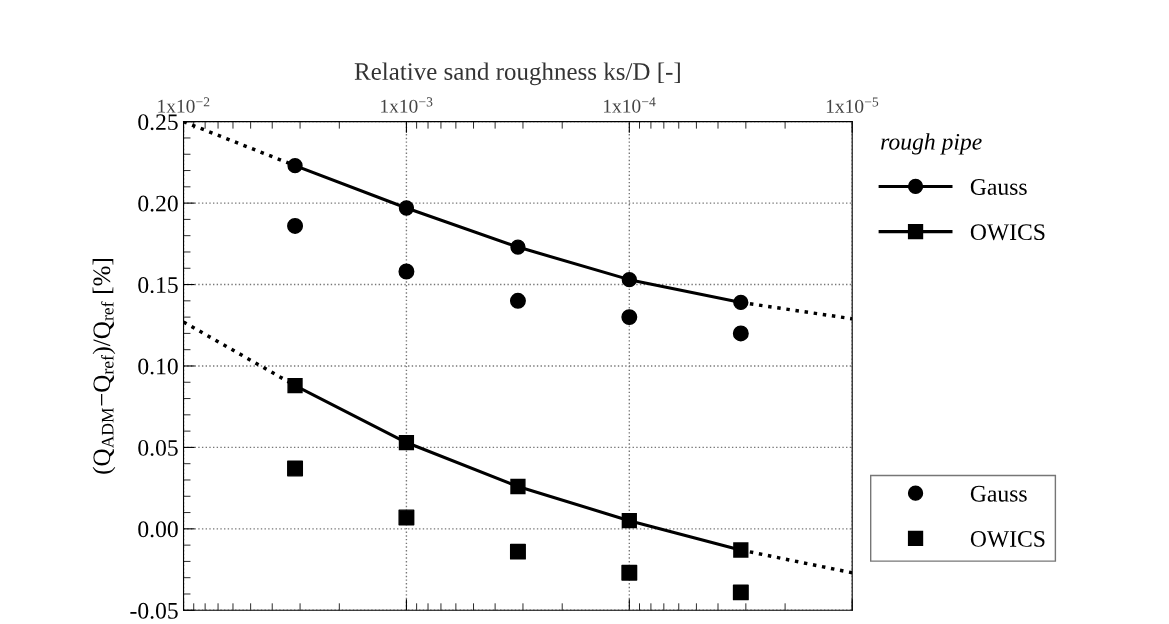 The image size is (1169, 624). What do you see at coordinates (517, 74) in the screenshot?
I see `x-axis-title: Relative sand roughness ks/D [-]` at bounding box center [517, 74].